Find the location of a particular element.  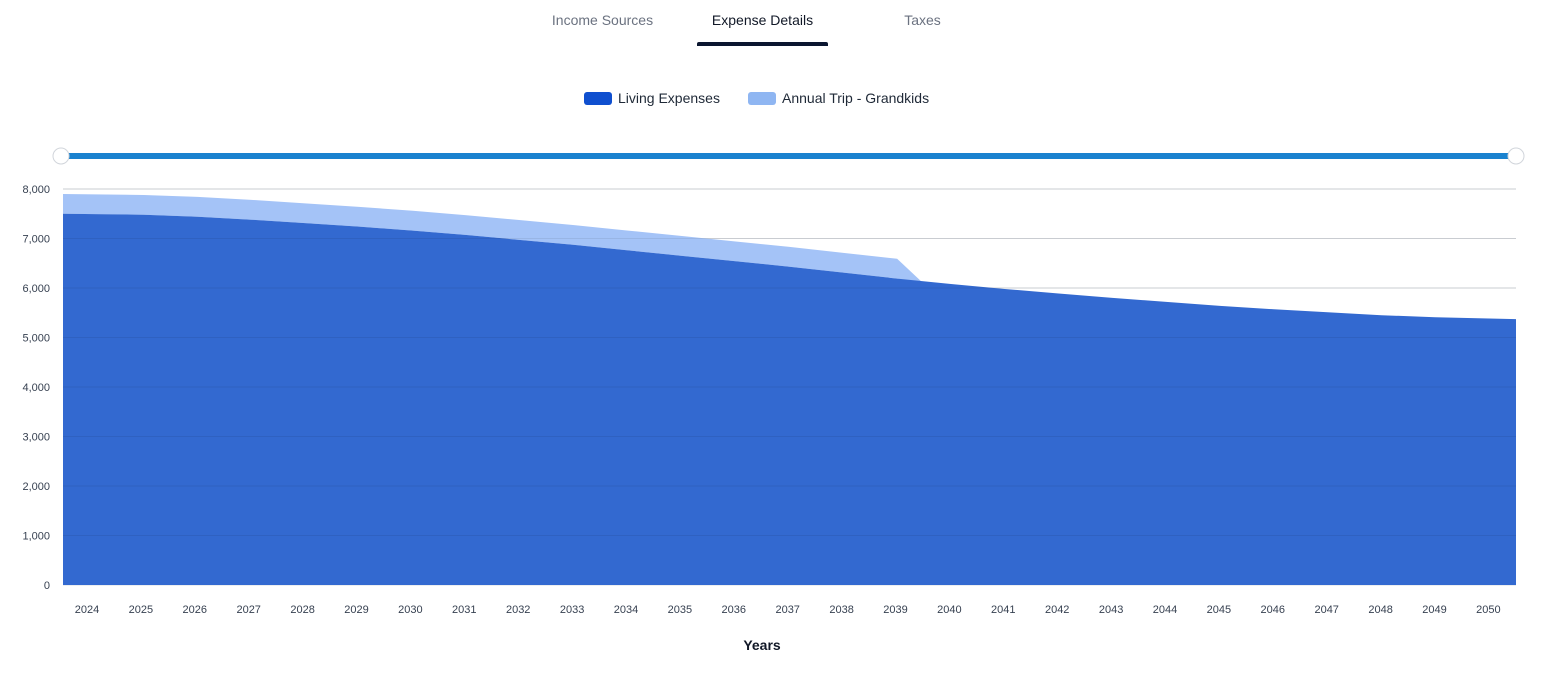

tab-bar: Income Sources Expense Details Taxes is located at coordinates (771, 23).